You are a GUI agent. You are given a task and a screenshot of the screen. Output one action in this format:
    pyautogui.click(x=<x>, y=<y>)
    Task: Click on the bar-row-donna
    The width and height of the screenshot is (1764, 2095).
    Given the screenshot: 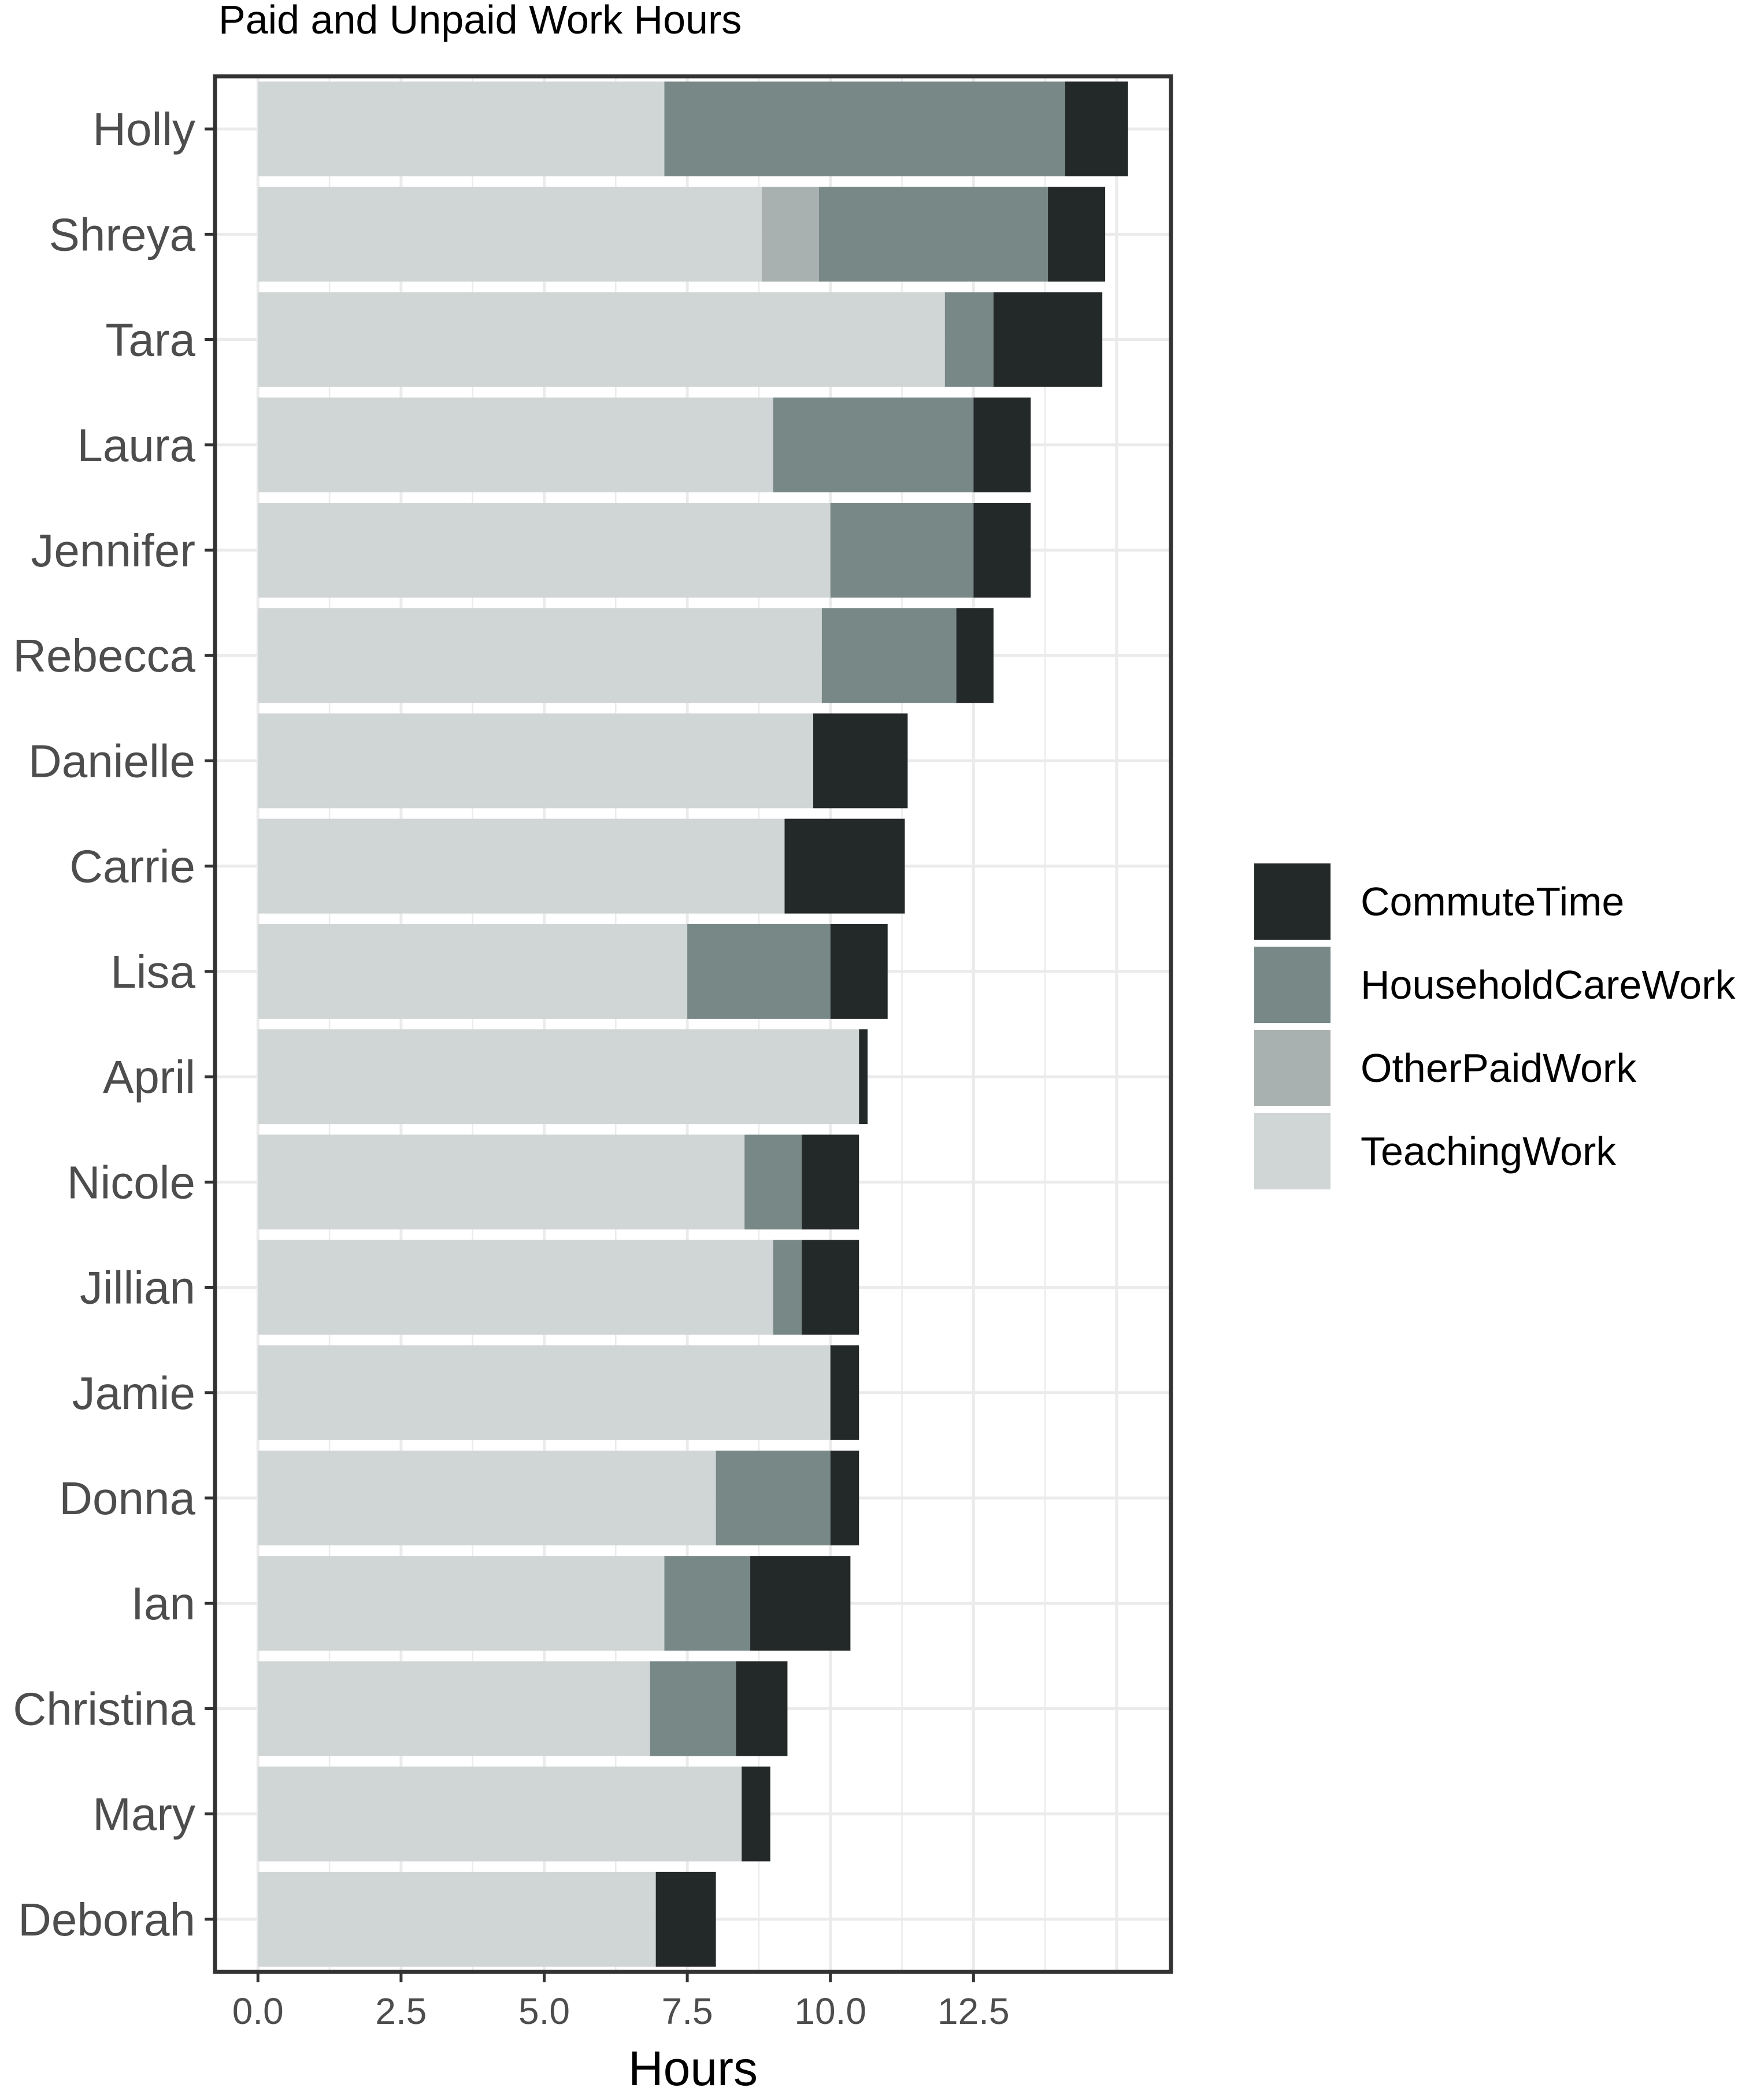 What is the action you would take?
    pyautogui.click(x=558, y=1498)
    